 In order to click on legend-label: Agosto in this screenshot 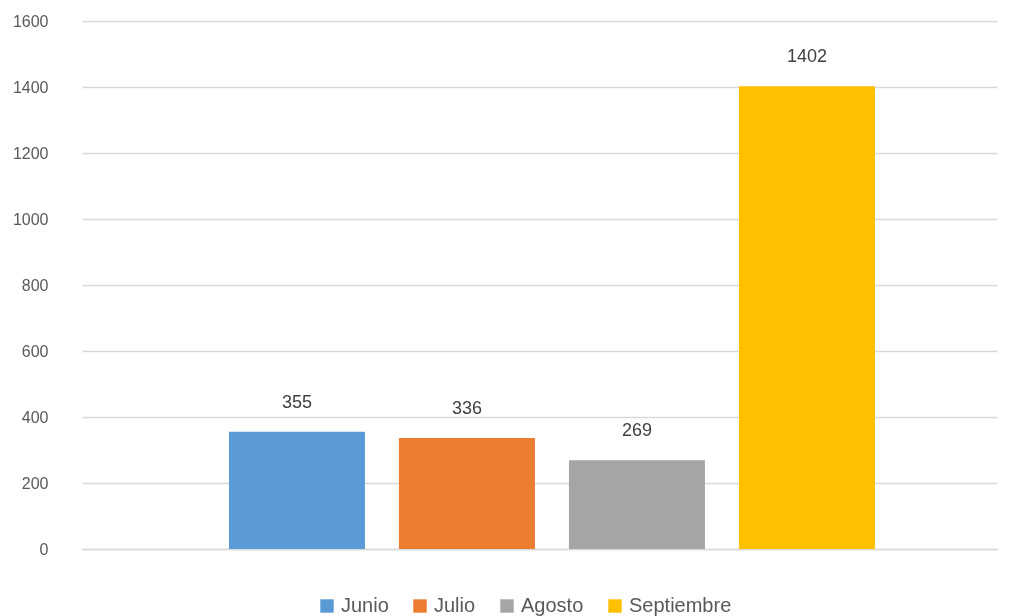, I will do `click(552, 605)`.